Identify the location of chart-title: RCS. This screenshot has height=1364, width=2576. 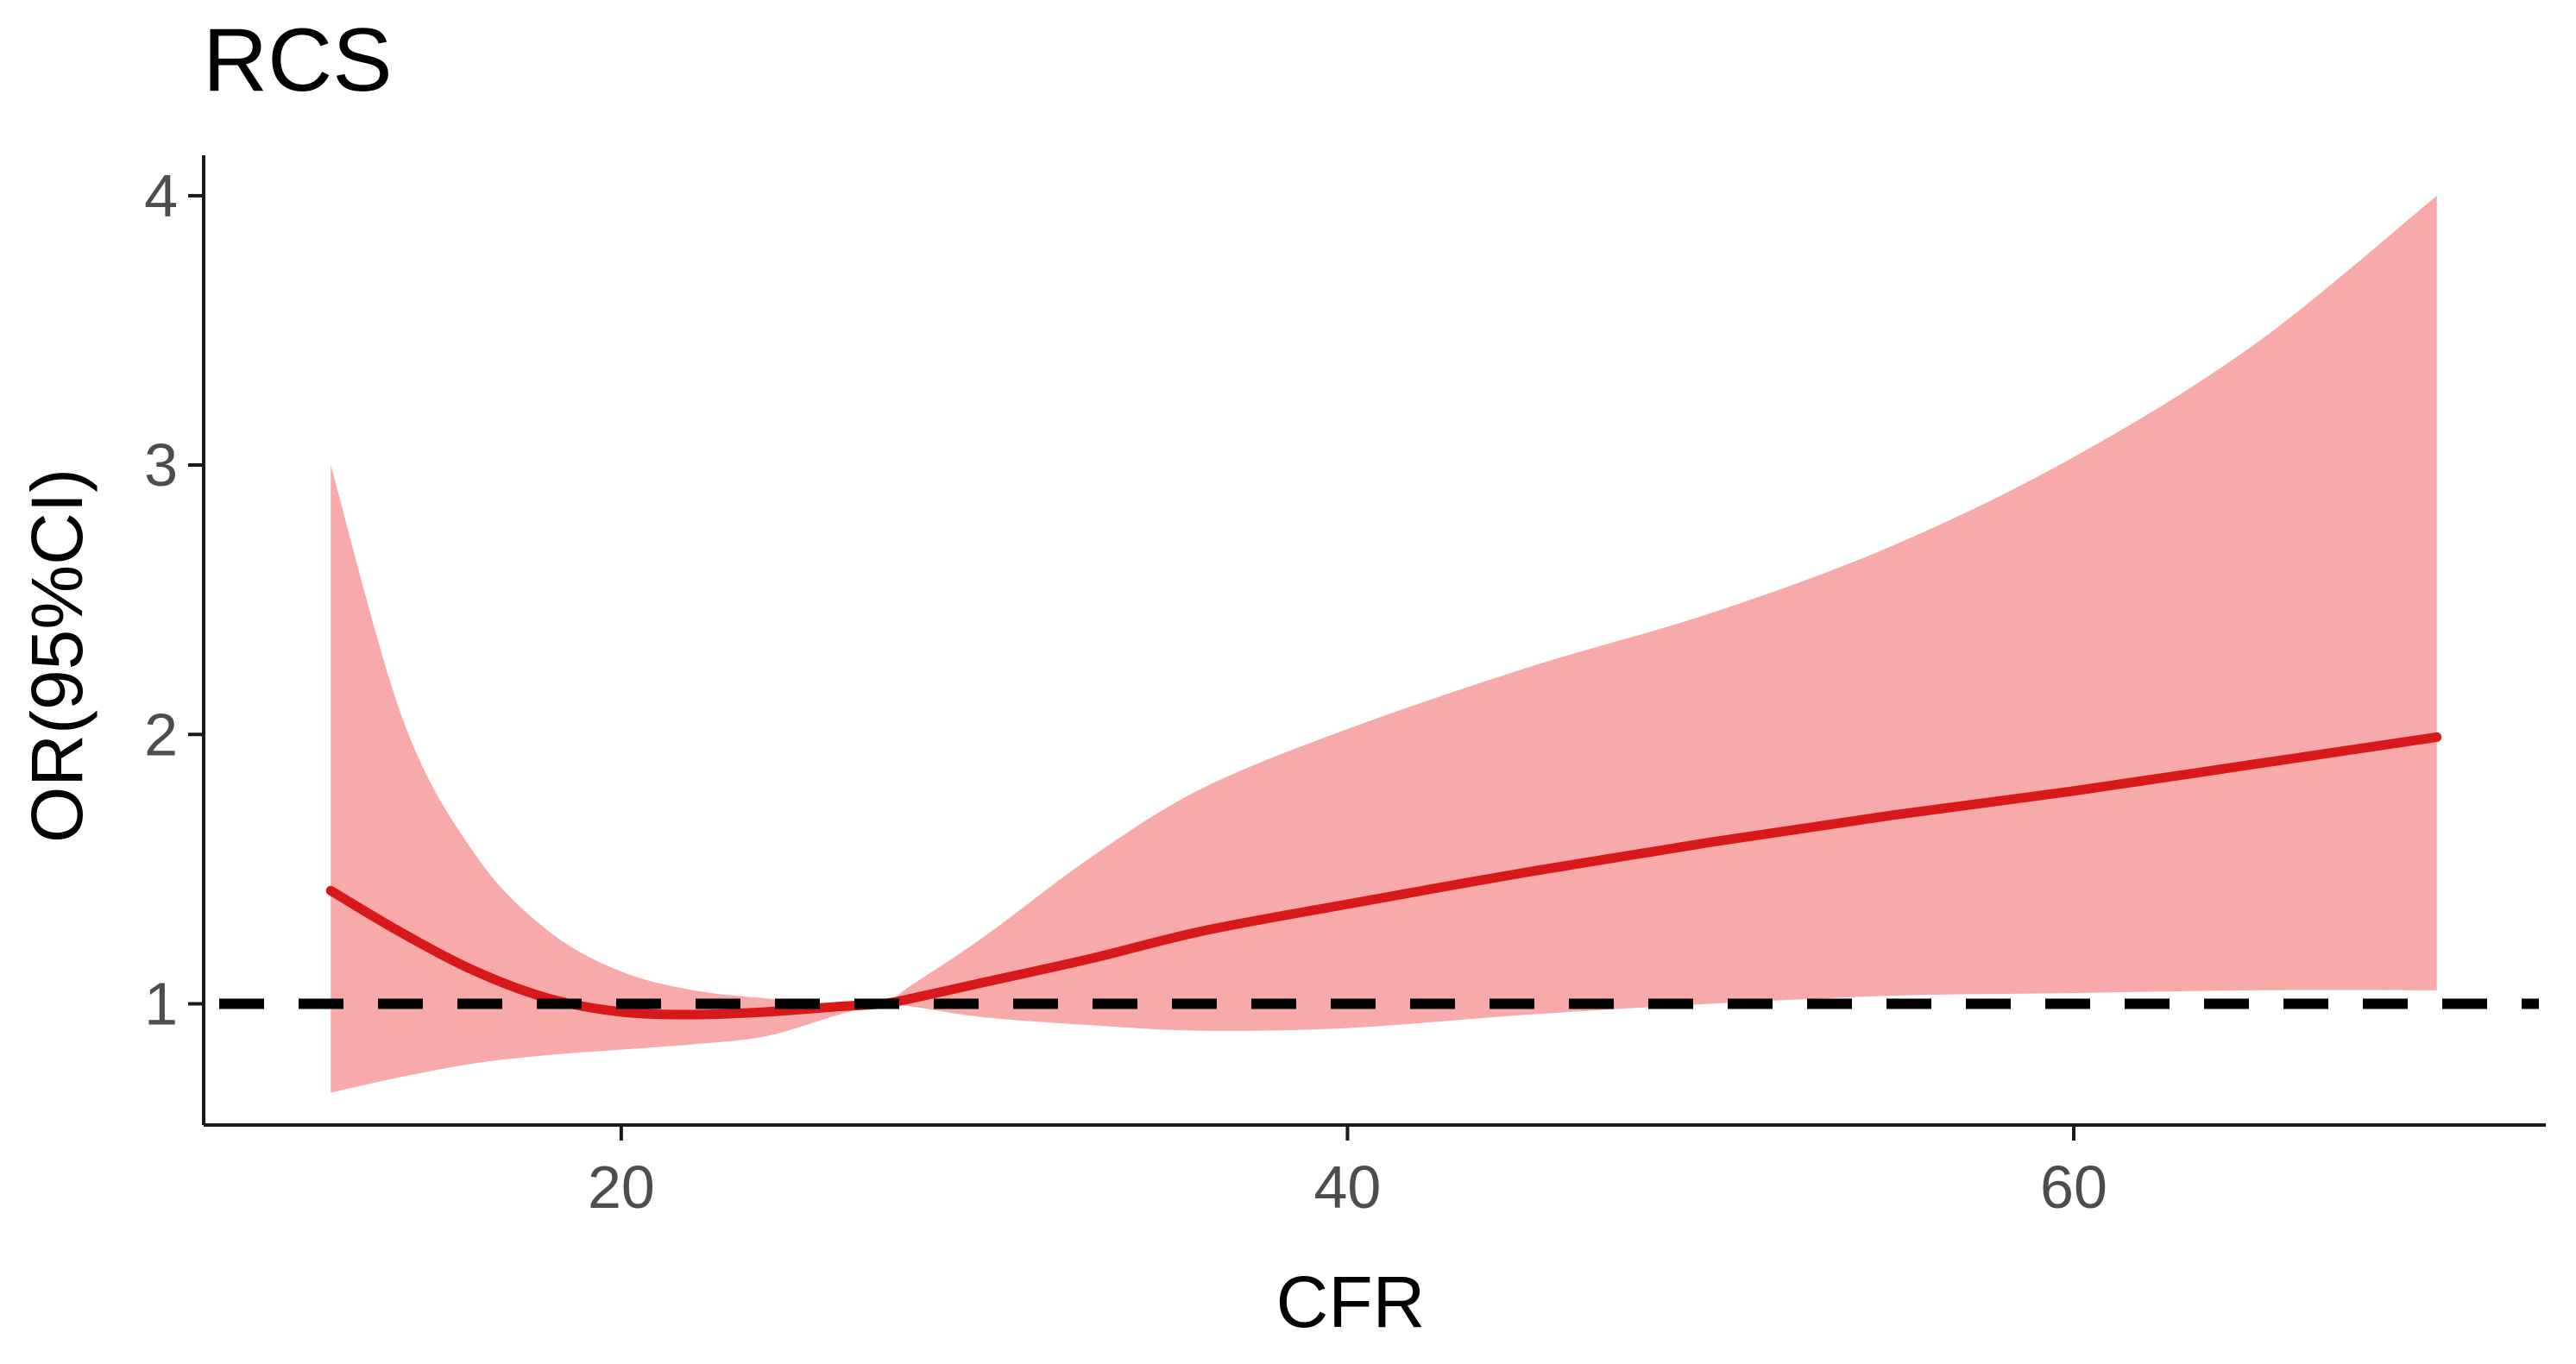
(298, 60).